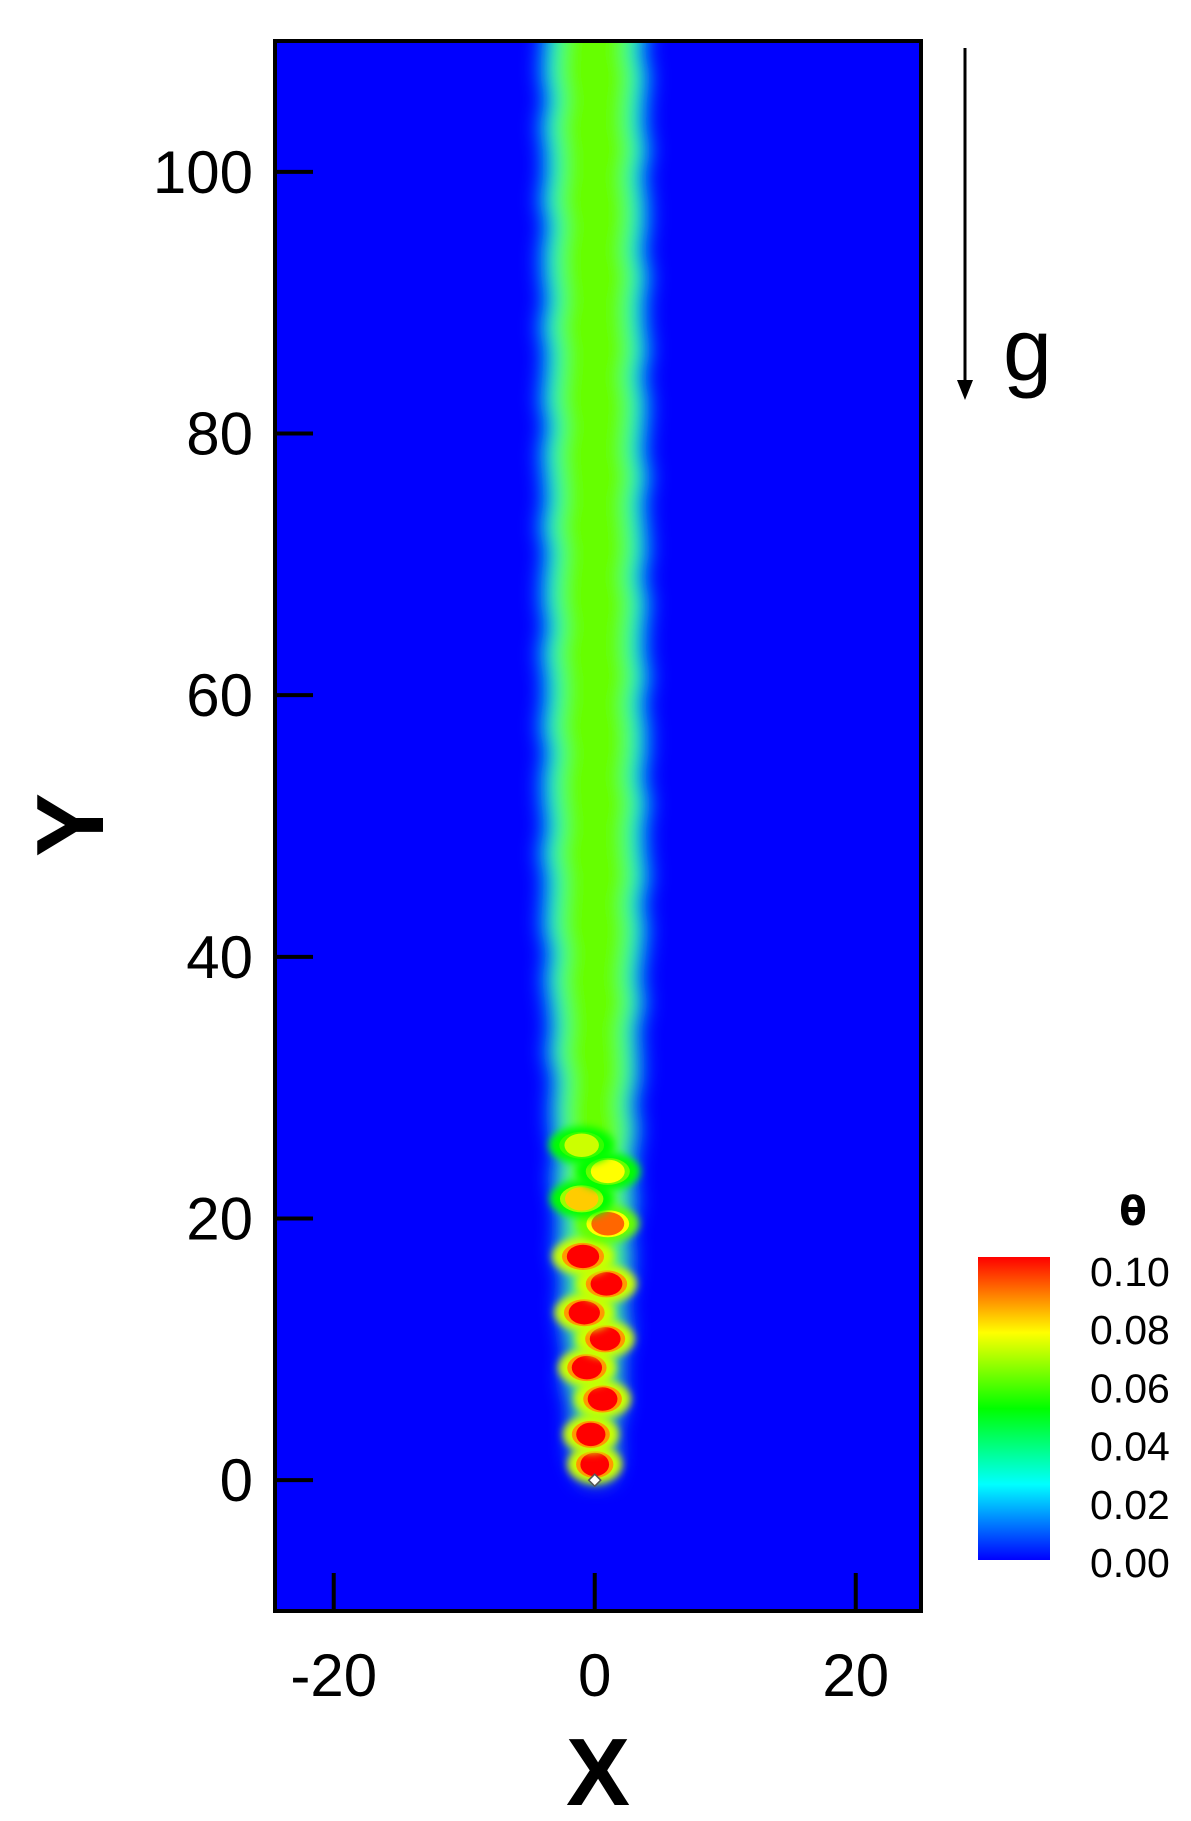  What do you see at coordinates (219, 695) in the screenshot?
I see `y-tick-label: 60` at bounding box center [219, 695].